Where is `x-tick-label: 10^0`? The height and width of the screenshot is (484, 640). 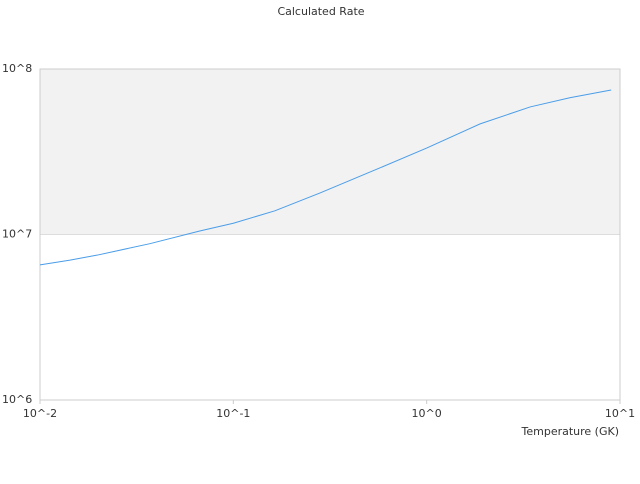
x-tick-label: 10^0 is located at coordinates (427, 413).